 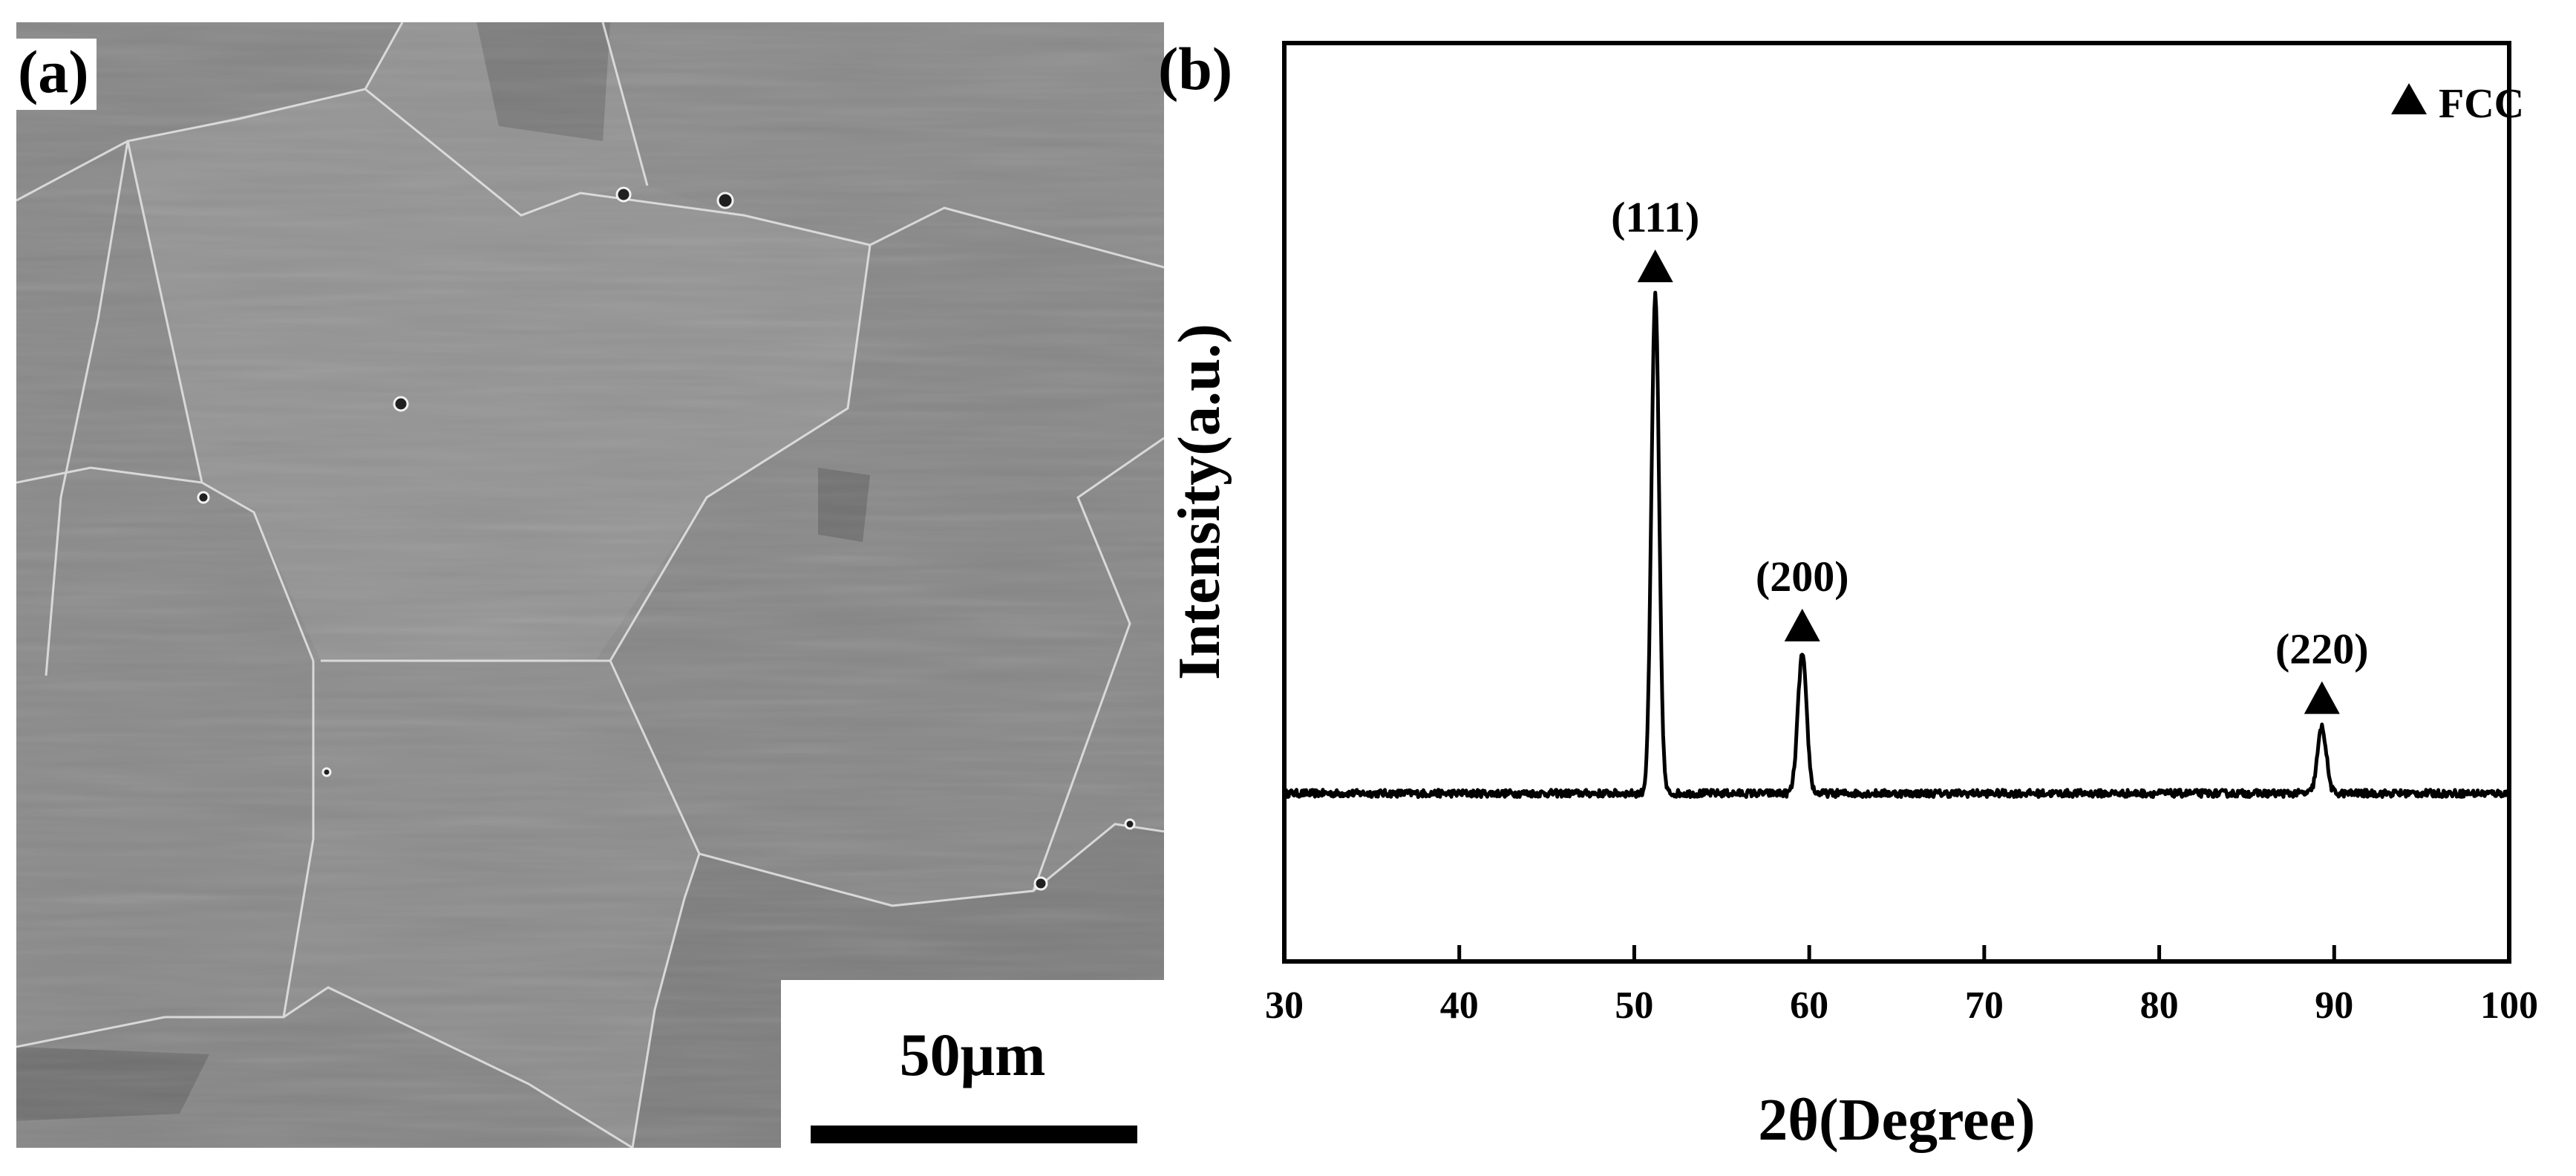 I want to click on scale-bar, so click(x=974, y=1134).